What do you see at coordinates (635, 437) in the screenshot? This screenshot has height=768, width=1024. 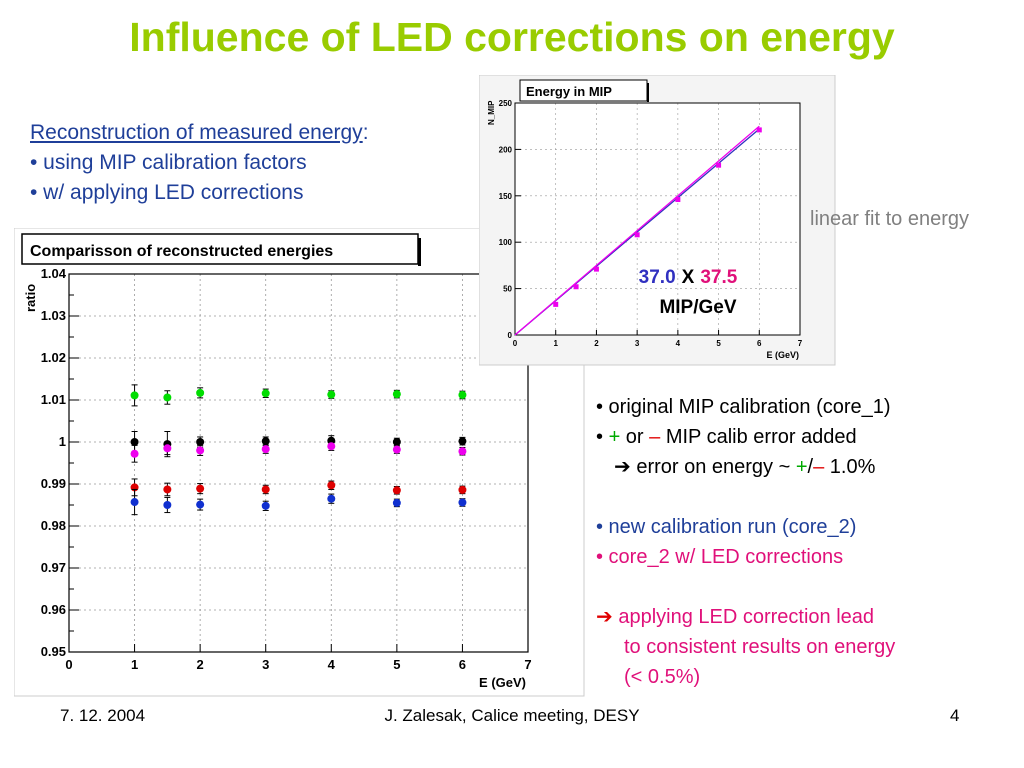 I see `b2-or: or` at bounding box center [635, 437].